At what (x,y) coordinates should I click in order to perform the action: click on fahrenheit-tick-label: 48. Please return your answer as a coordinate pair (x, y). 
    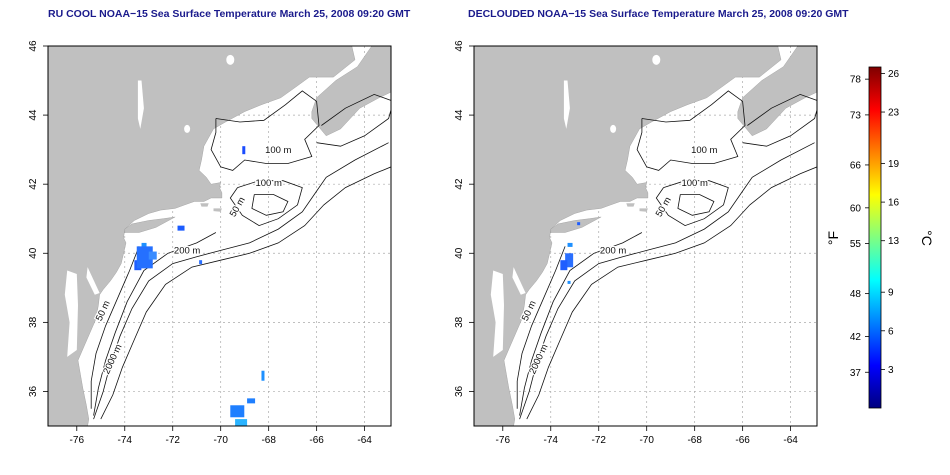
    Looking at the image, I should click on (856, 294).